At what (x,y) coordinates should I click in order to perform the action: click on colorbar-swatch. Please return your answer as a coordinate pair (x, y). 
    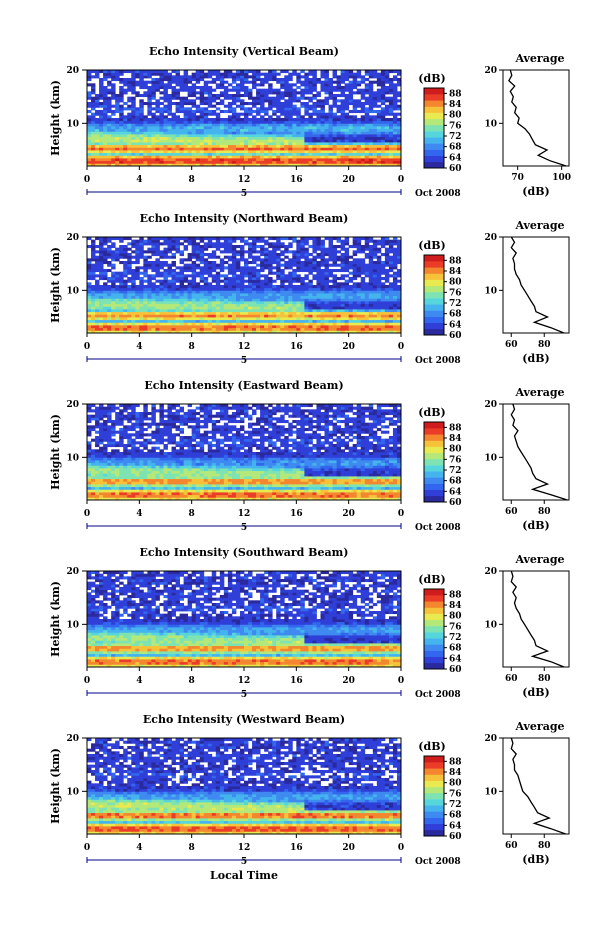
    Looking at the image, I should click on (434, 165).